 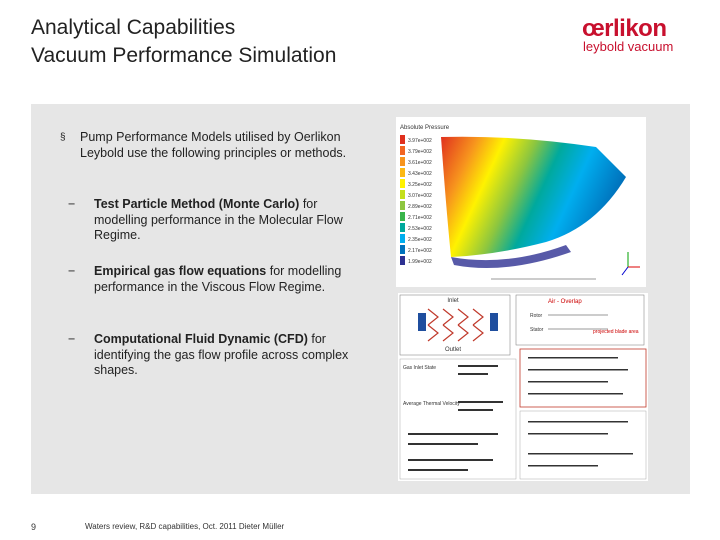 I want to click on projected-area-label: projected blade area, so click(x=616, y=332).